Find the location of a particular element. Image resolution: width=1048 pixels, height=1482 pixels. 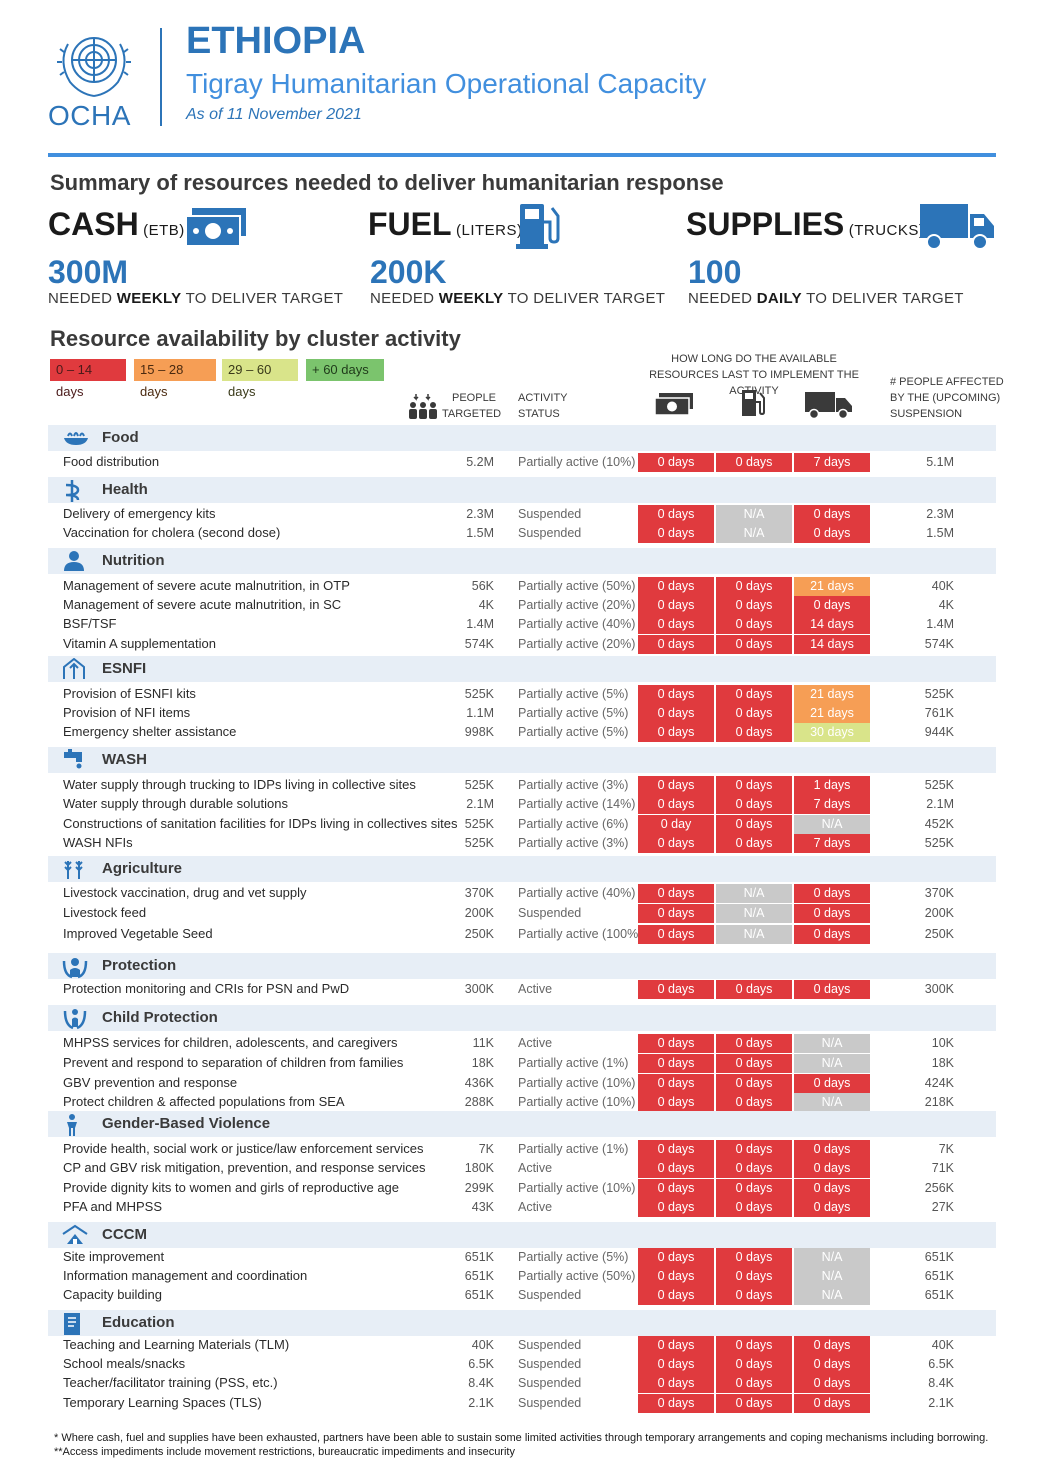

supplies-value: 100 is located at coordinates (715, 272).